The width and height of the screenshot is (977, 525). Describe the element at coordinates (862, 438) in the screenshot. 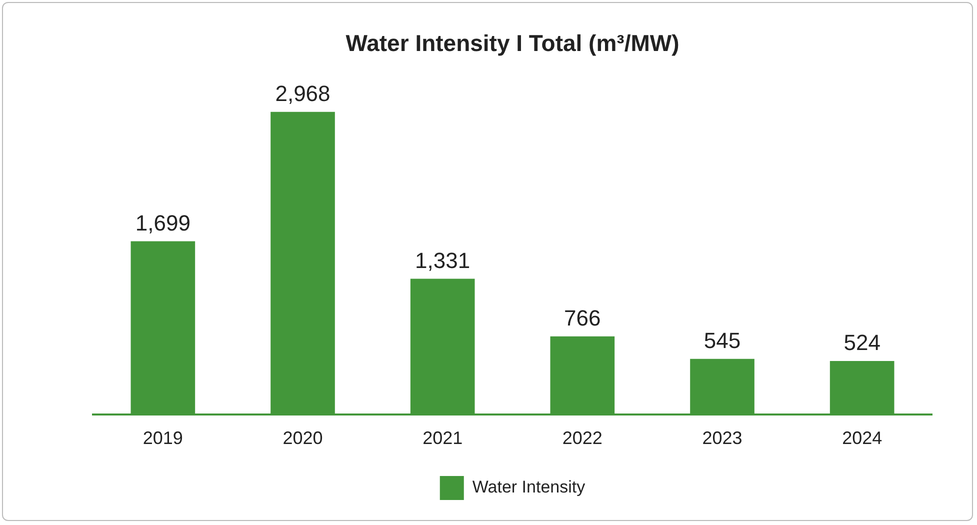

I see `x-tick-label: 2024` at that location.